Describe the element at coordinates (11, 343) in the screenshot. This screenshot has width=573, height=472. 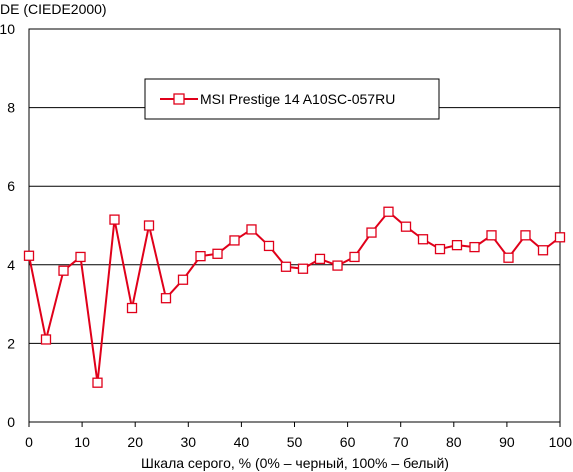
I see `y-tick-label: 2` at that location.